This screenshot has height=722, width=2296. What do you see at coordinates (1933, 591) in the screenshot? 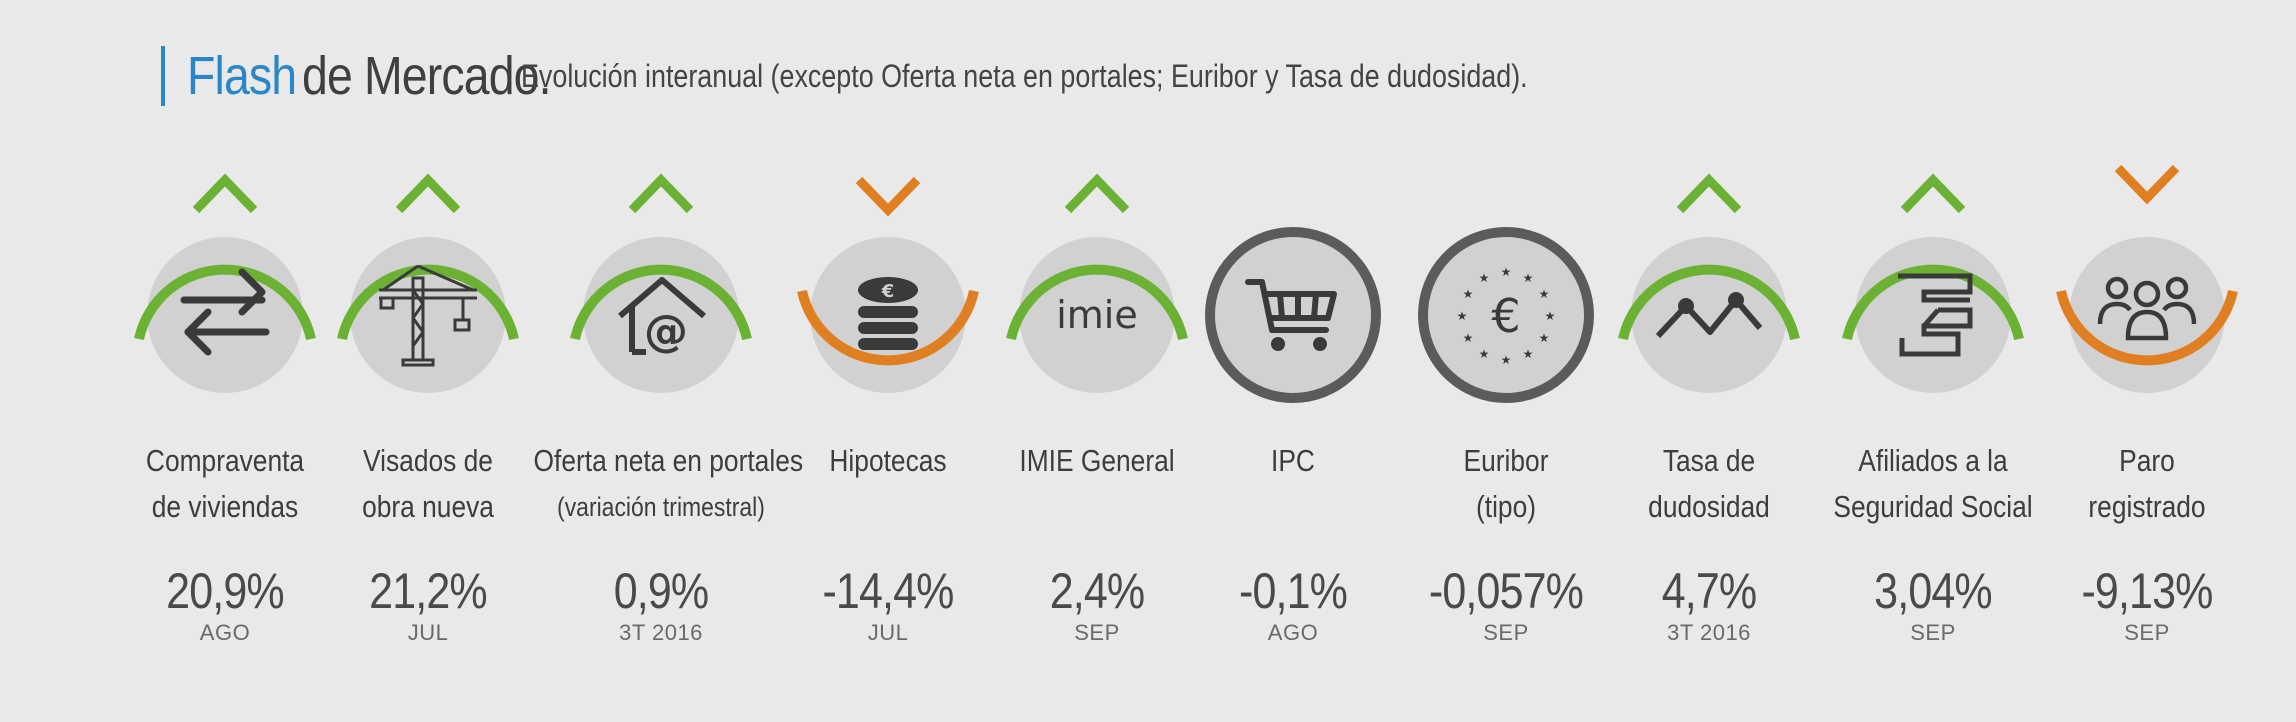
I see `indicator-value: 3,04%` at bounding box center [1933, 591].